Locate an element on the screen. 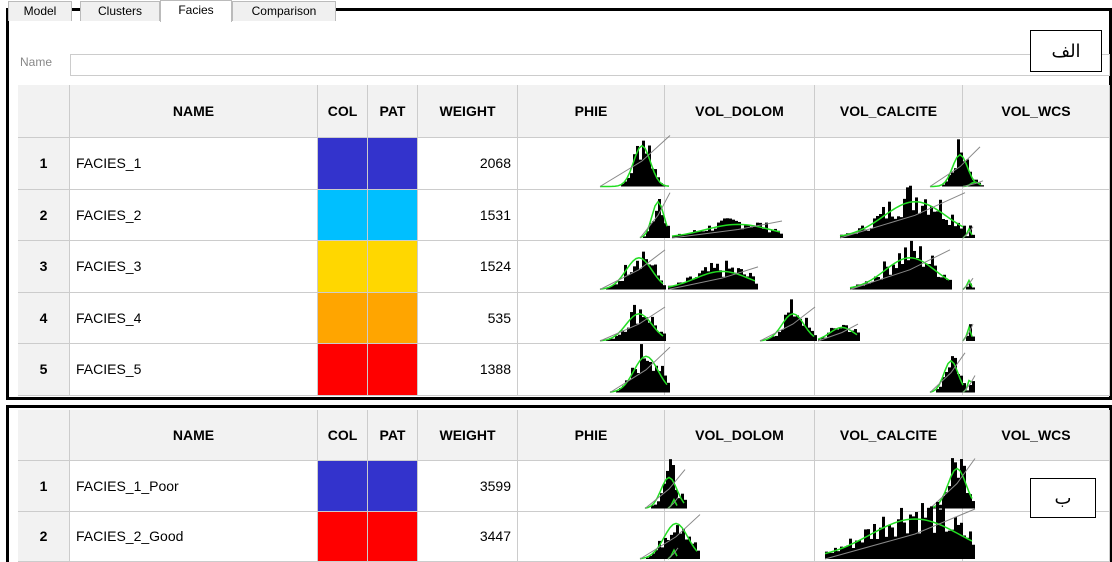  facies-name: FACIES_3 is located at coordinates (194, 267).